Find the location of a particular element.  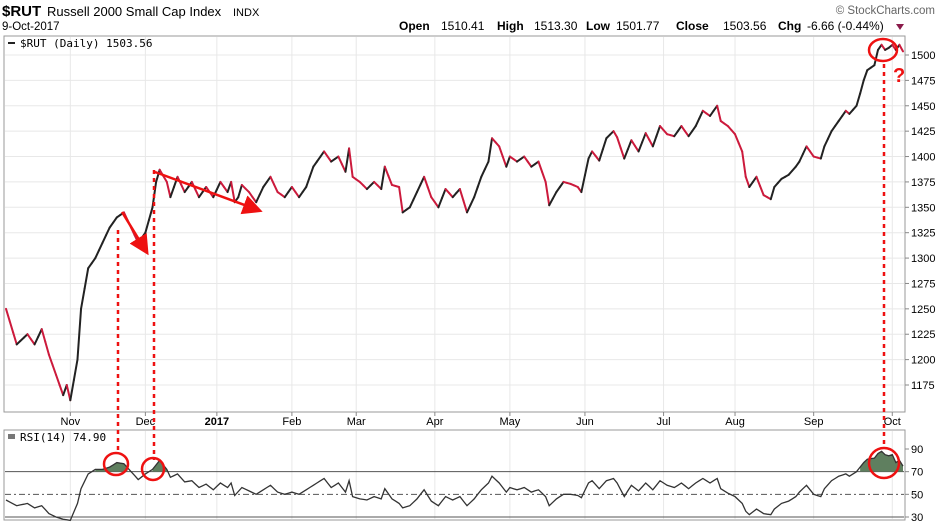

rsi-tick-label: 70 is located at coordinates (917, 473).